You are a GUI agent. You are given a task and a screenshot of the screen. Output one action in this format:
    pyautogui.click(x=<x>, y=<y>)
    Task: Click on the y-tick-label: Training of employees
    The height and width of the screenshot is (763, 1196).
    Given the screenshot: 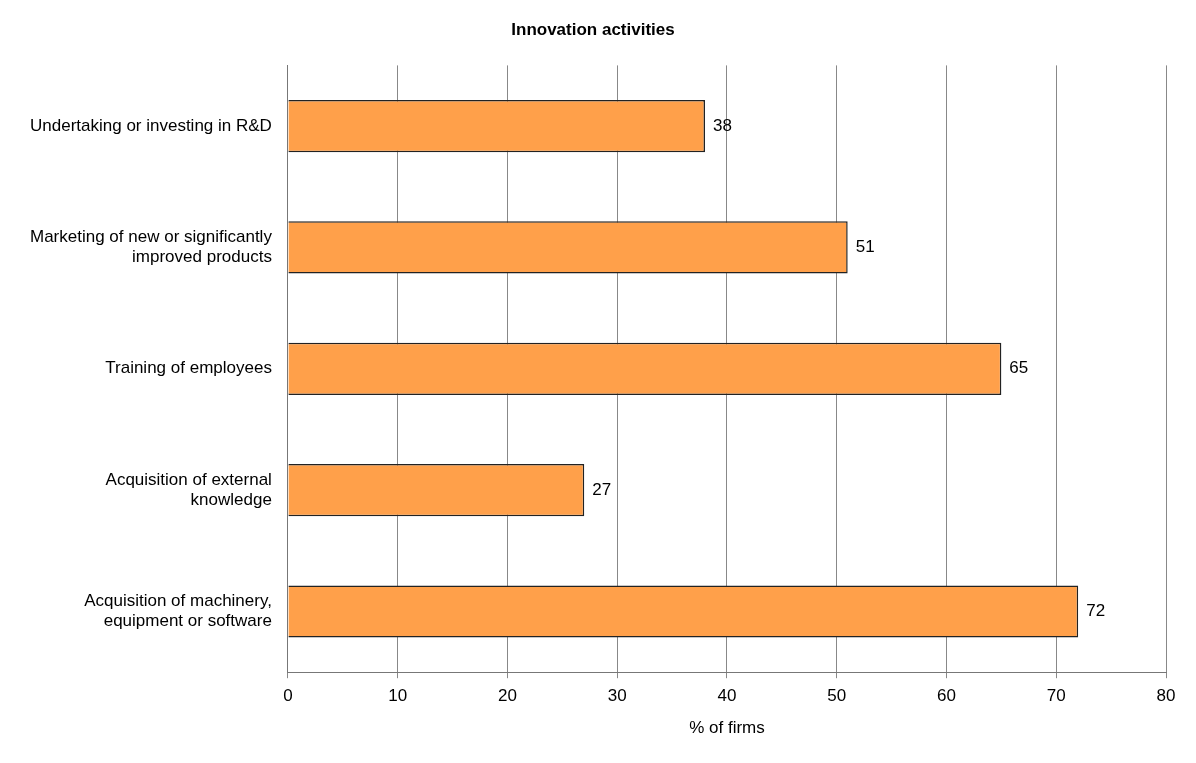 What is the action you would take?
    pyautogui.click(x=188, y=368)
    